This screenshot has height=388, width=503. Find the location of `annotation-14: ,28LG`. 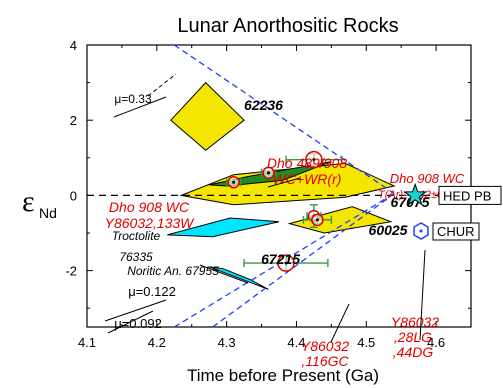

annotation-14: ,28LG is located at coordinates (413, 337).